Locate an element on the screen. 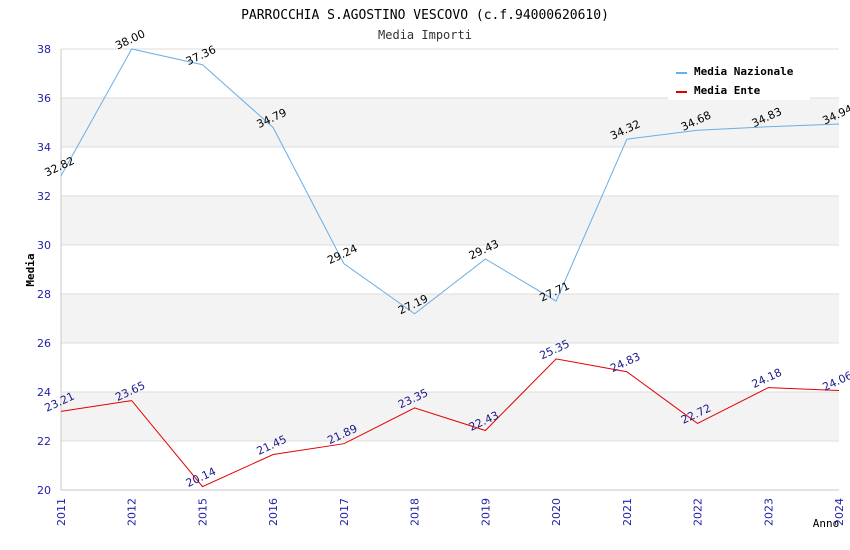 The width and height of the screenshot is (850, 550). x-tick-label: 2015 is located at coordinates (202, 512).